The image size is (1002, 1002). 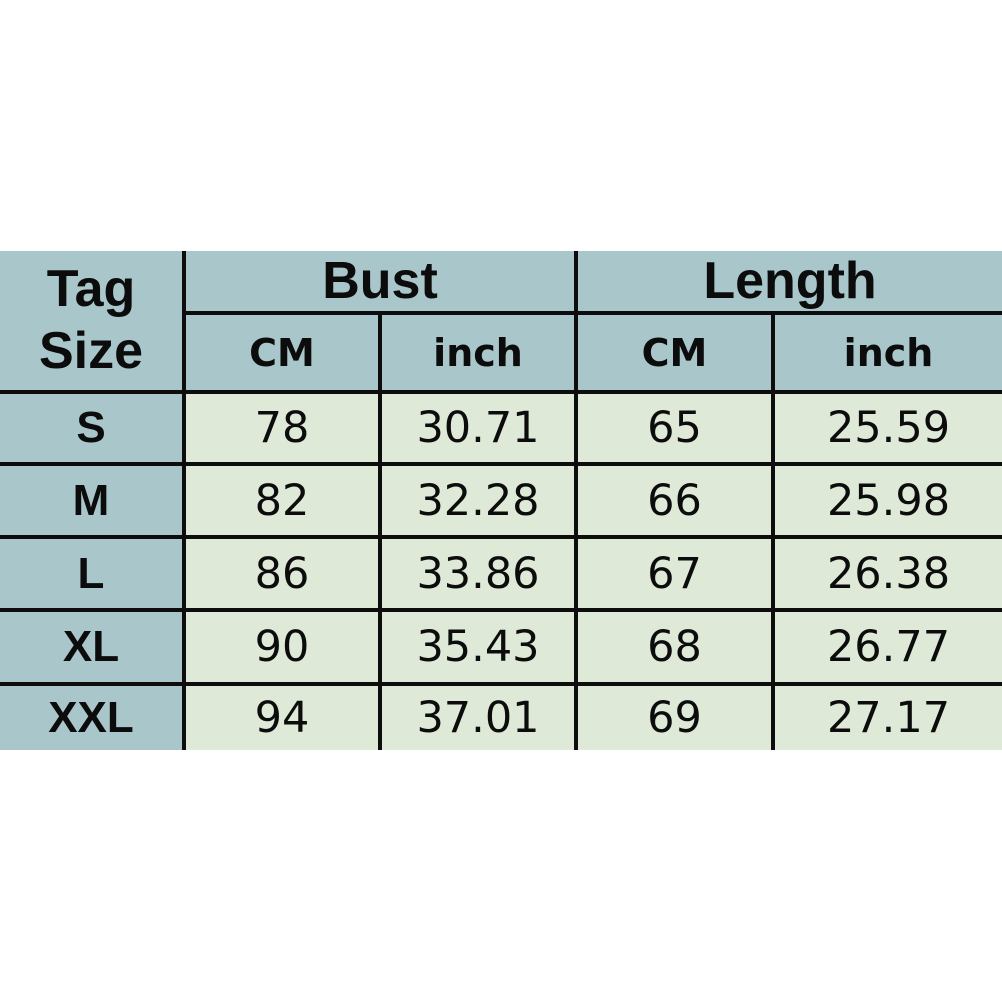 What do you see at coordinates (93, 648) in the screenshot?
I see `size-label: XL` at bounding box center [93, 648].